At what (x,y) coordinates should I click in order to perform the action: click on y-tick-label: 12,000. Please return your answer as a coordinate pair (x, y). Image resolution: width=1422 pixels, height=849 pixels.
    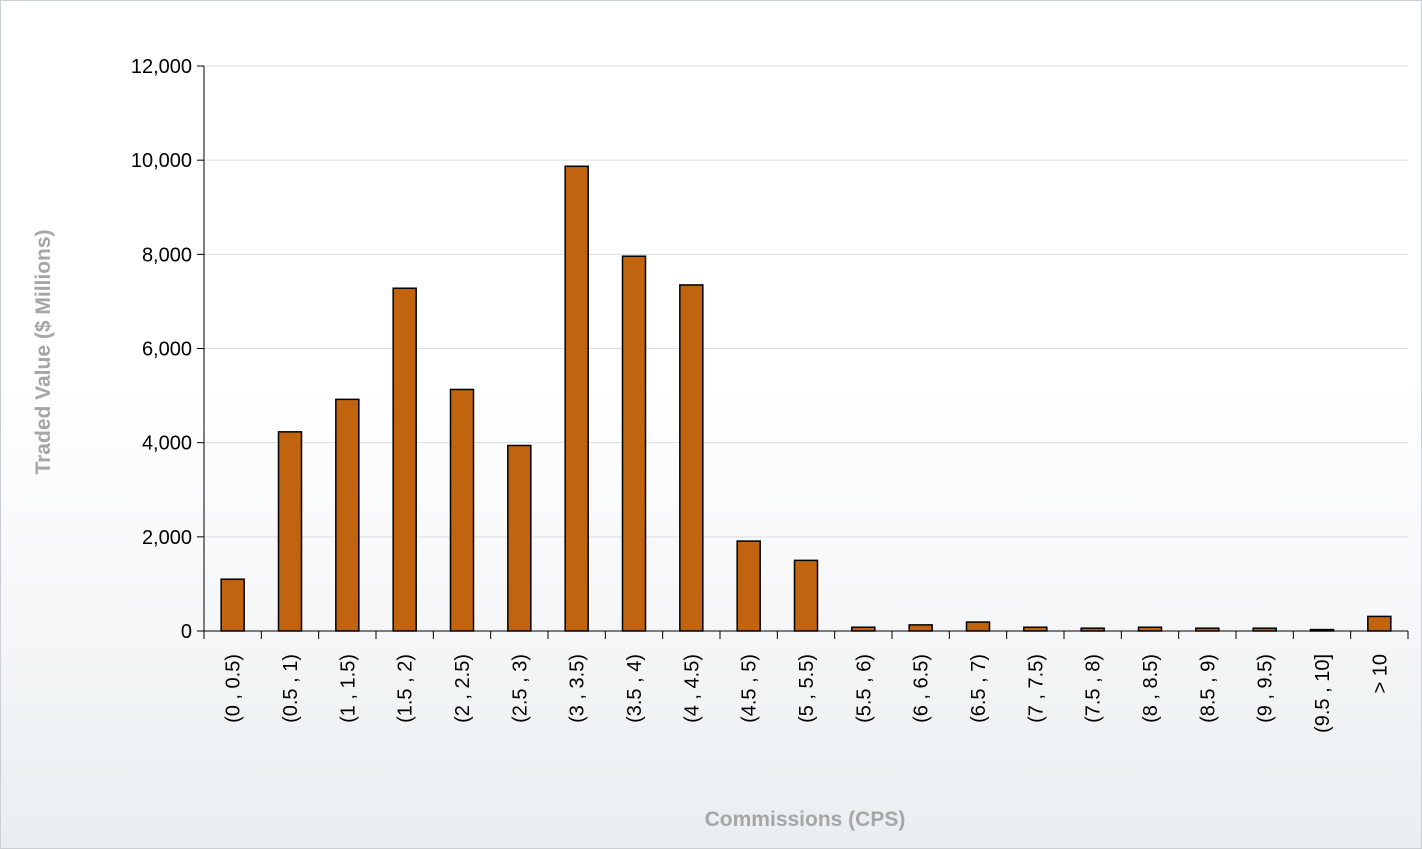
    Looking at the image, I should click on (161, 67).